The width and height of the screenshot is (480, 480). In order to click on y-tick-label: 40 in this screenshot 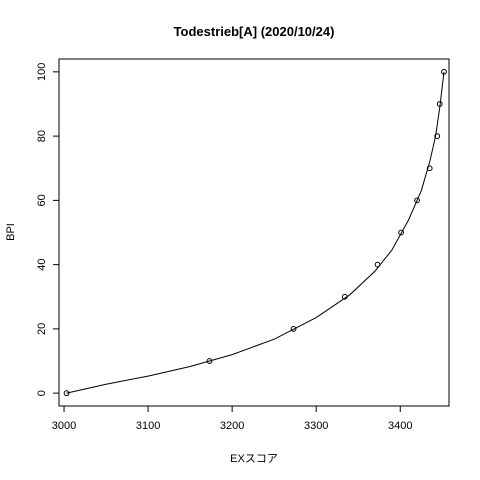, I will do `click(42, 265)`.